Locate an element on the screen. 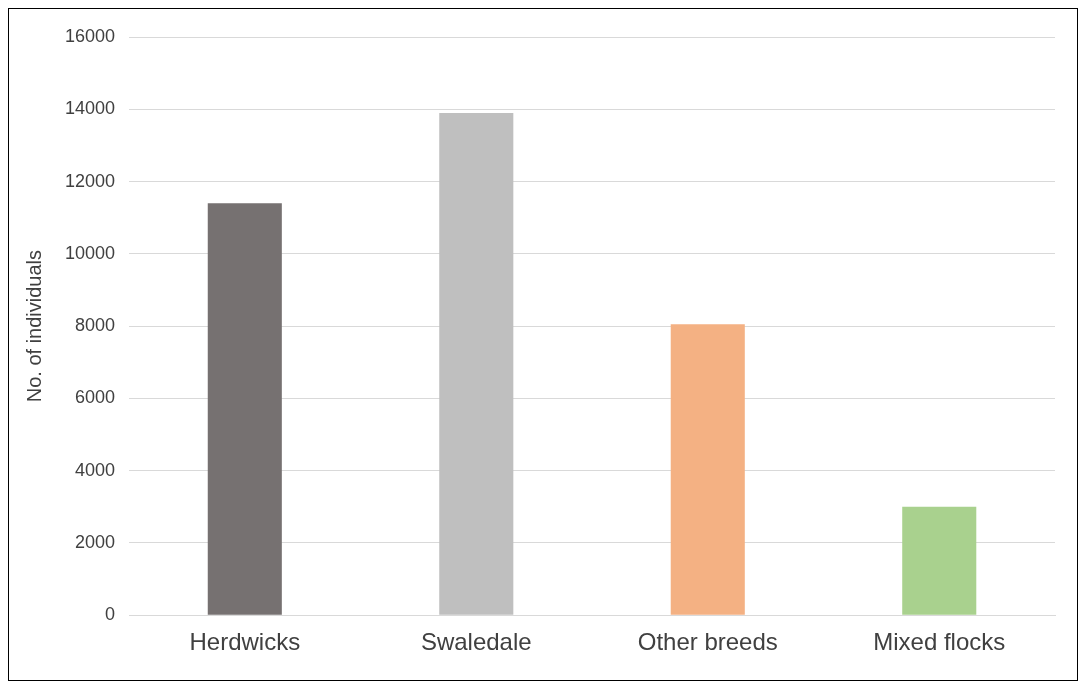 This screenshot has width=1086, height=689. y-tick-label: 2000 is located at coordinates (95, 541).